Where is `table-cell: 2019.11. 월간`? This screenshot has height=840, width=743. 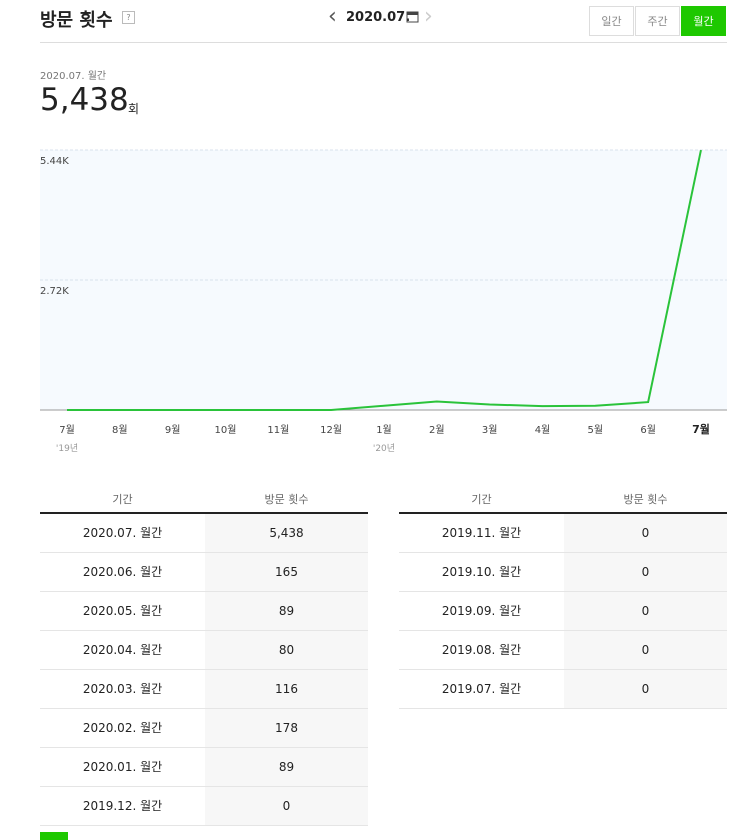
table-cell: 2019.11. 월간 is located at coordinates (481, 533).